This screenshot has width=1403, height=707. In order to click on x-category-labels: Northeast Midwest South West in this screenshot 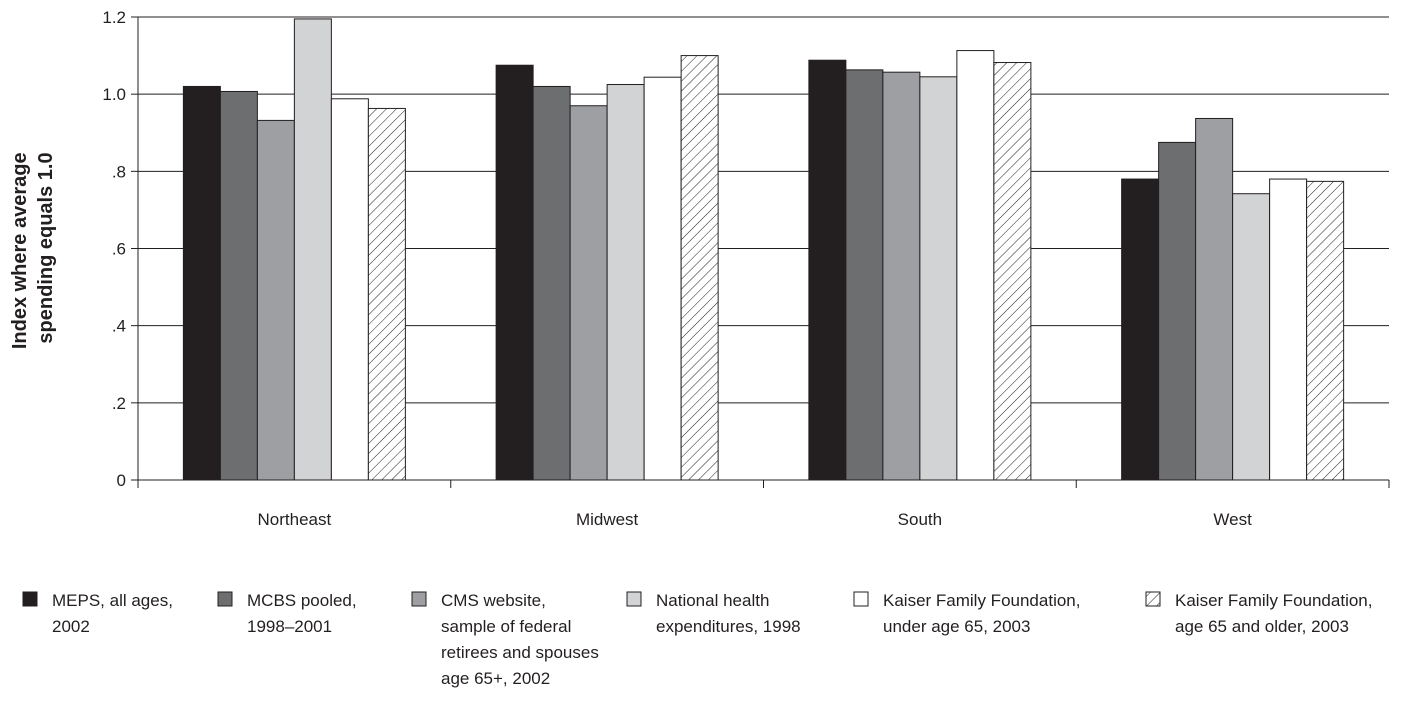, I will do `click(755, 519)`.